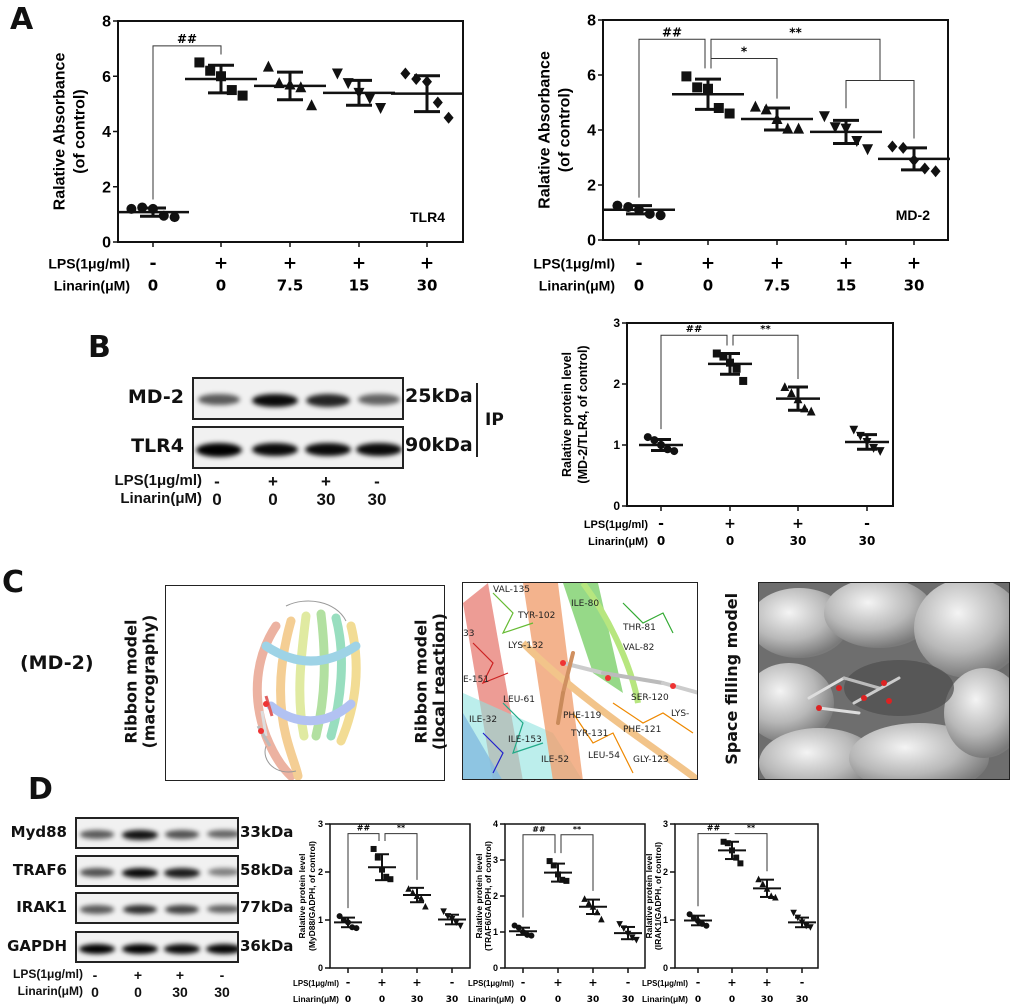 The height and width of the screenshot is (1005, 1020). What do you see at coordinates (421, 681) in the screenshot?
I see `ribbon-local-label-line1: Ribbon model` at bounding box center [421, 681].